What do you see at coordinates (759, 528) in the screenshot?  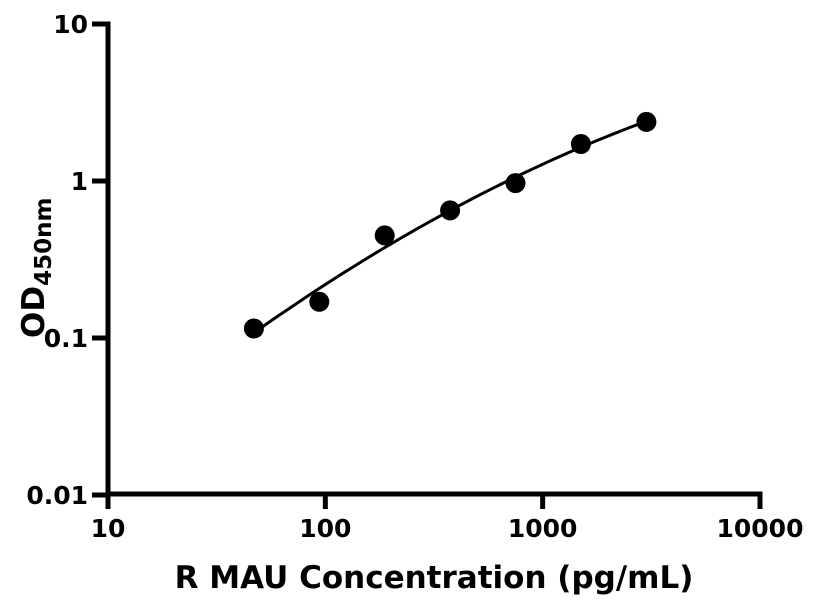 I see `x-tick-label-10000: 10000` at bounding box center [759, 528].